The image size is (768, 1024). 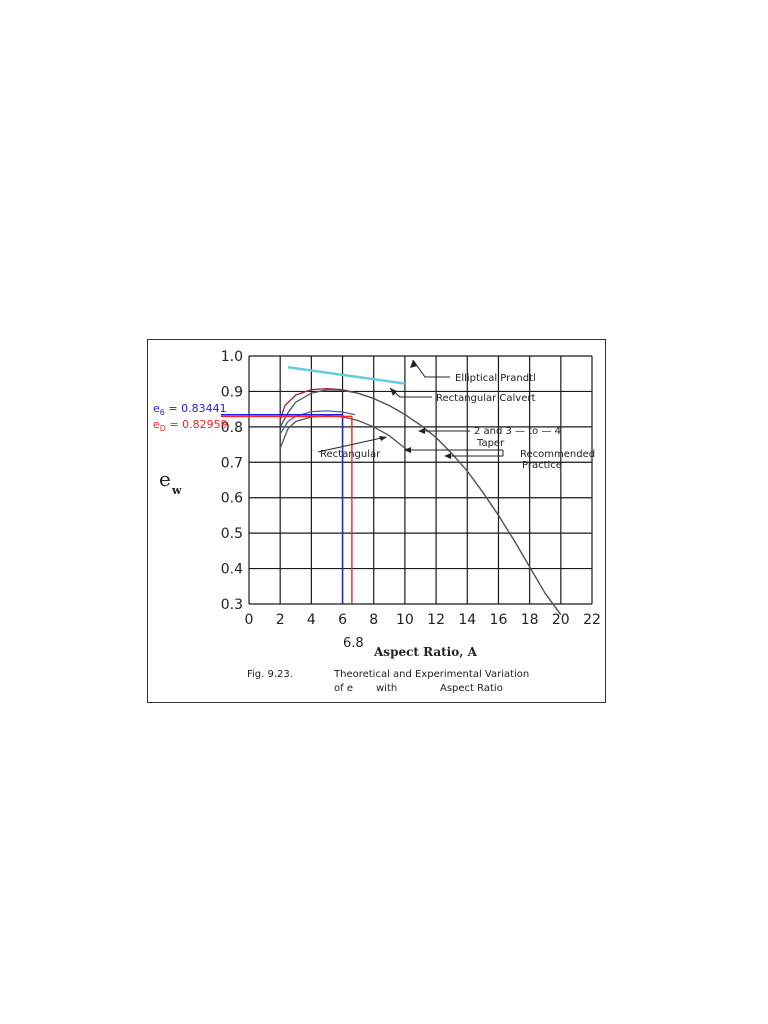 I want to click on y-tick-label: 1.0, so click(x=232, y=357).